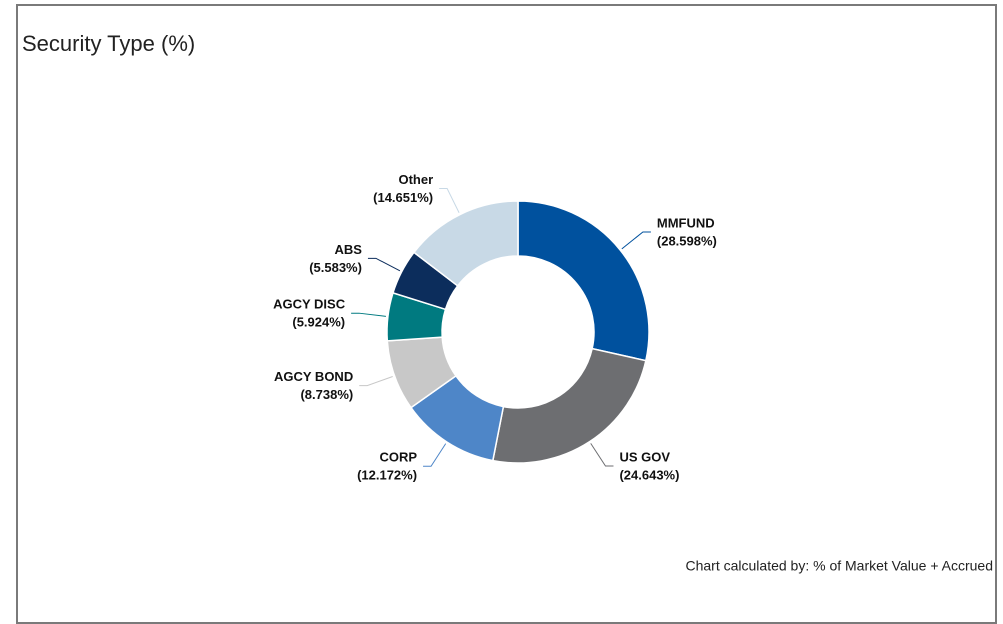 This screenshot has height=624, width=1003. Describe the element at coordinates (335, 267) in the screenshot. I see `slice-value-label: (5.583%)` at that location.